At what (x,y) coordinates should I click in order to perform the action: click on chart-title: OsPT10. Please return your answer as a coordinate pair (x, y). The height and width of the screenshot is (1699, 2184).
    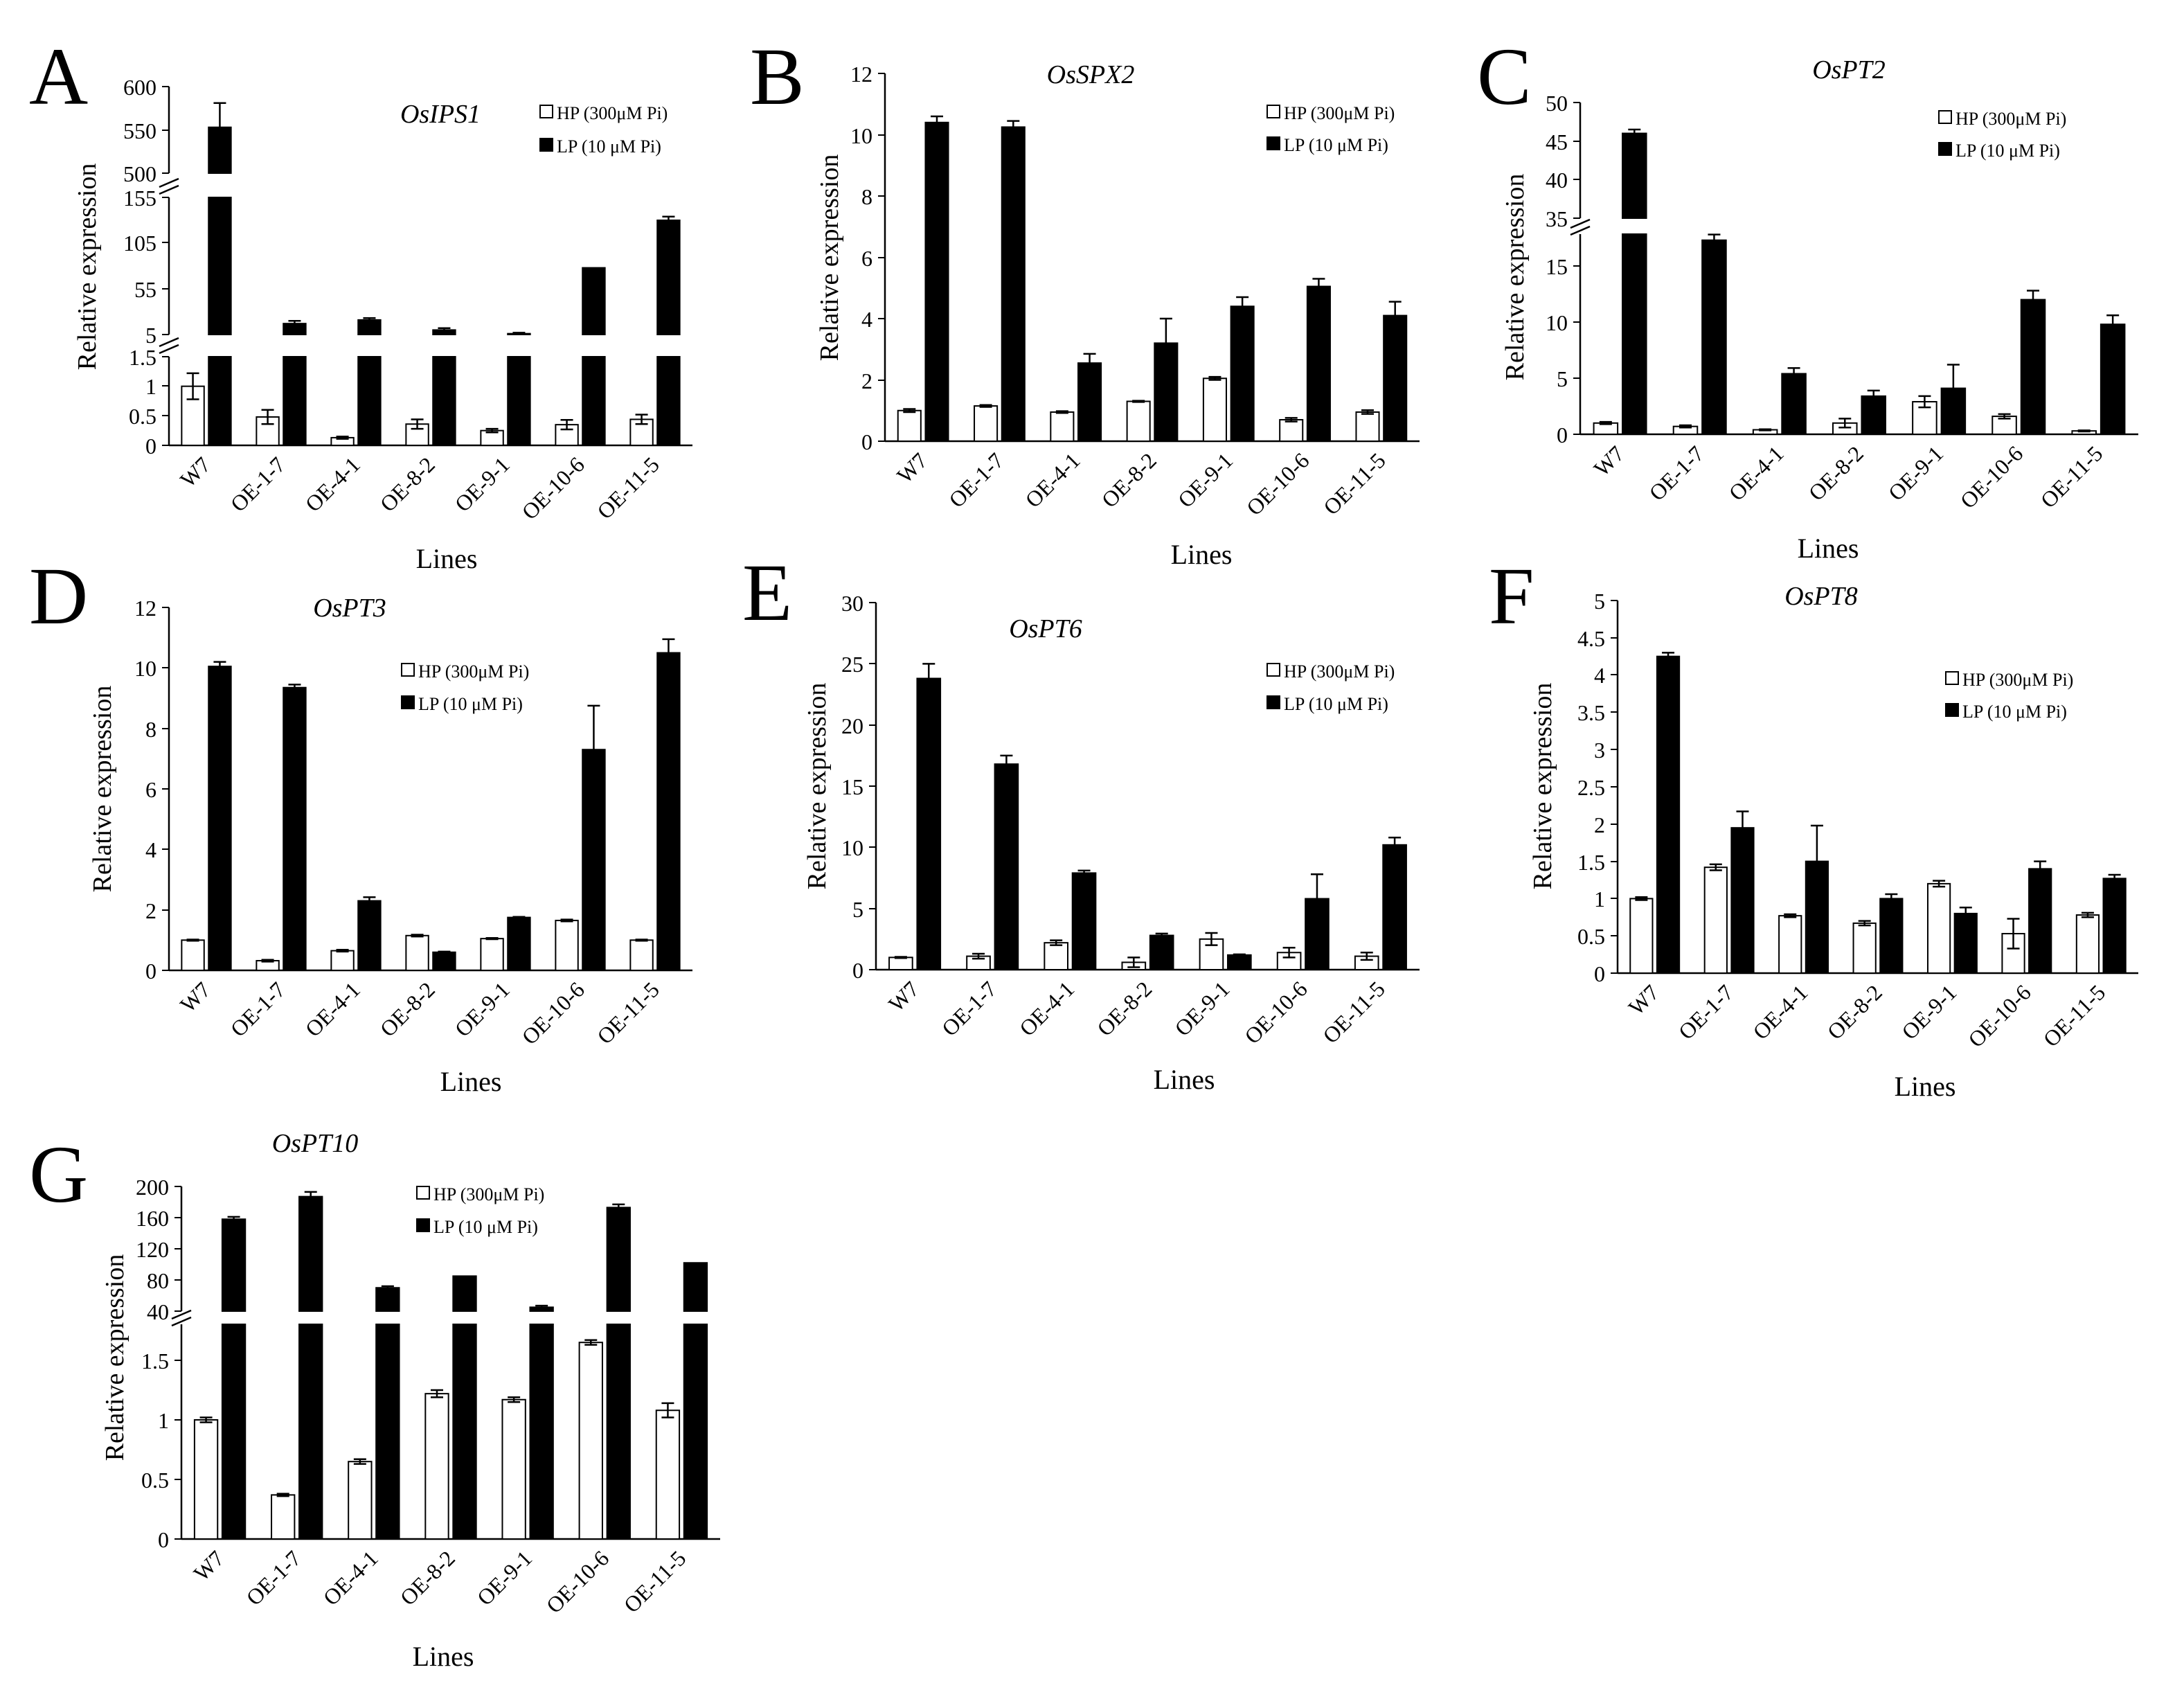
    Looking at the image, I should click on (315, 1143).